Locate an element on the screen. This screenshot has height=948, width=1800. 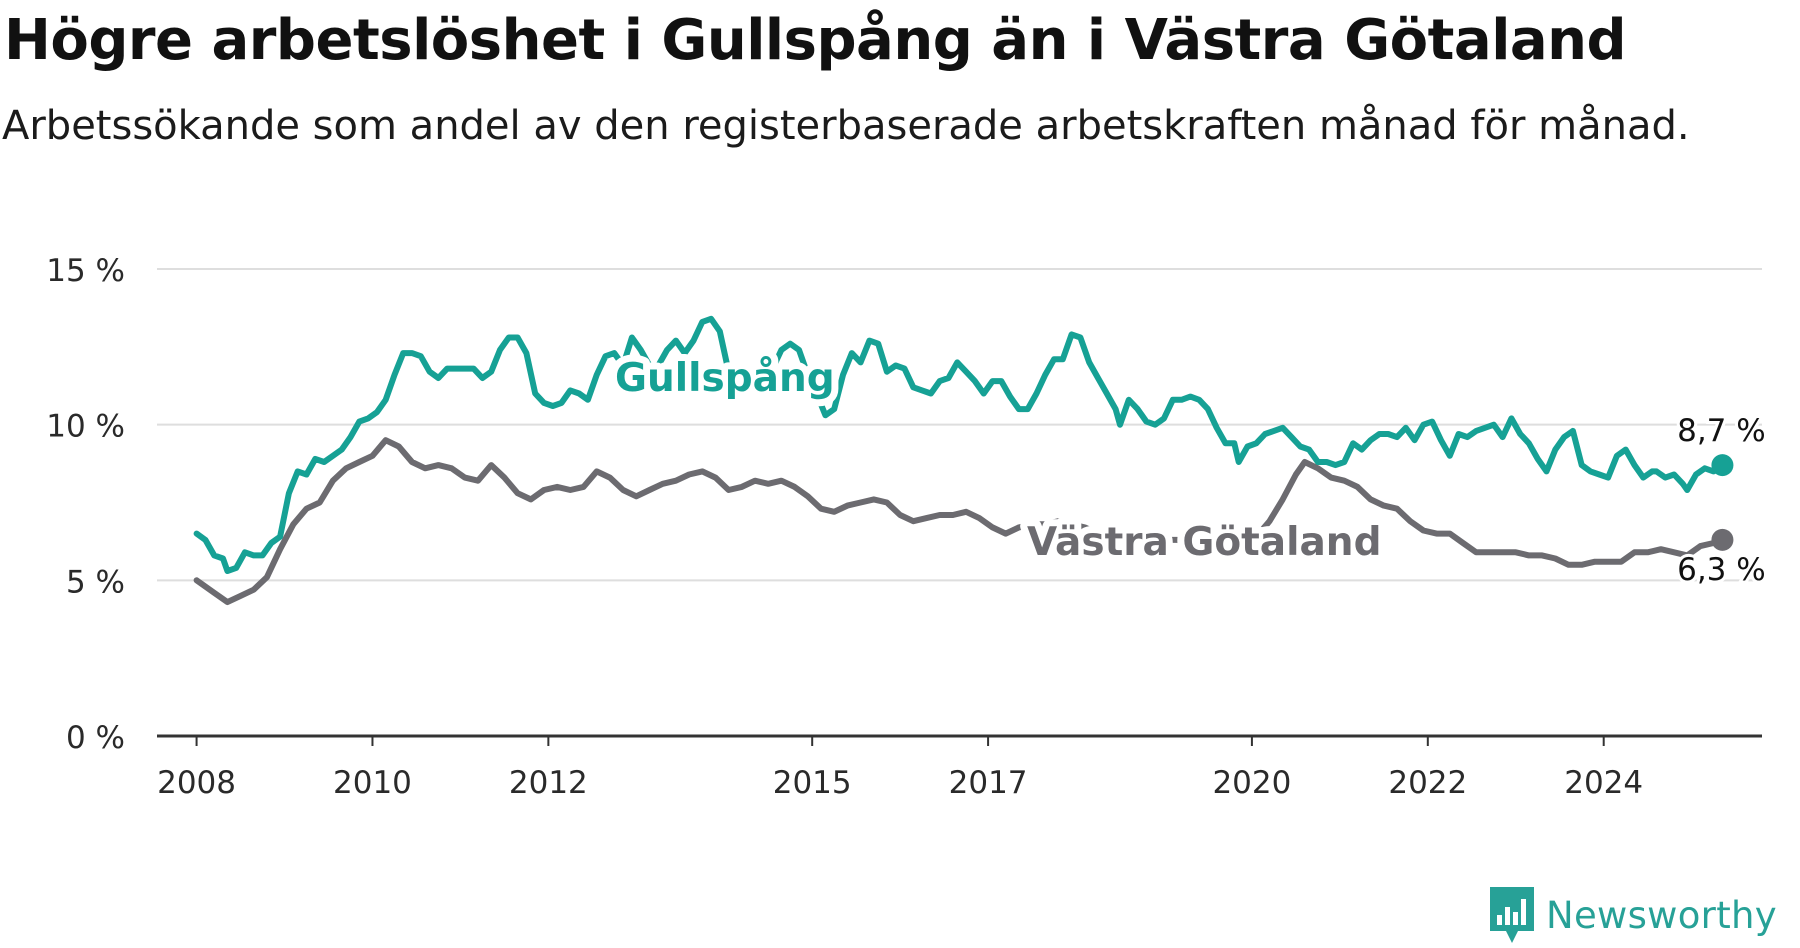
end-point-gullspang is located at coordinates (1722, 465).